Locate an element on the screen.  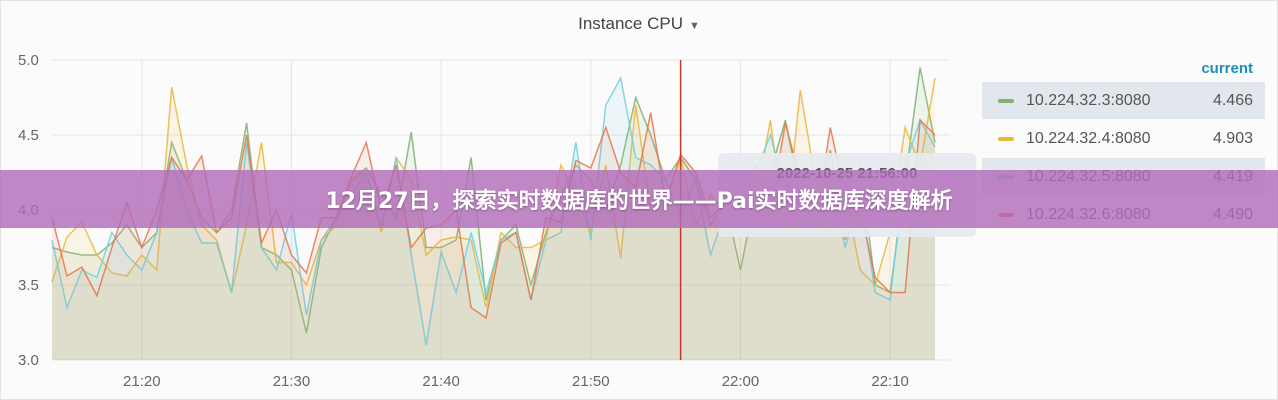
legend-current-value: 4.466 is located at coordinates (1232, 100).